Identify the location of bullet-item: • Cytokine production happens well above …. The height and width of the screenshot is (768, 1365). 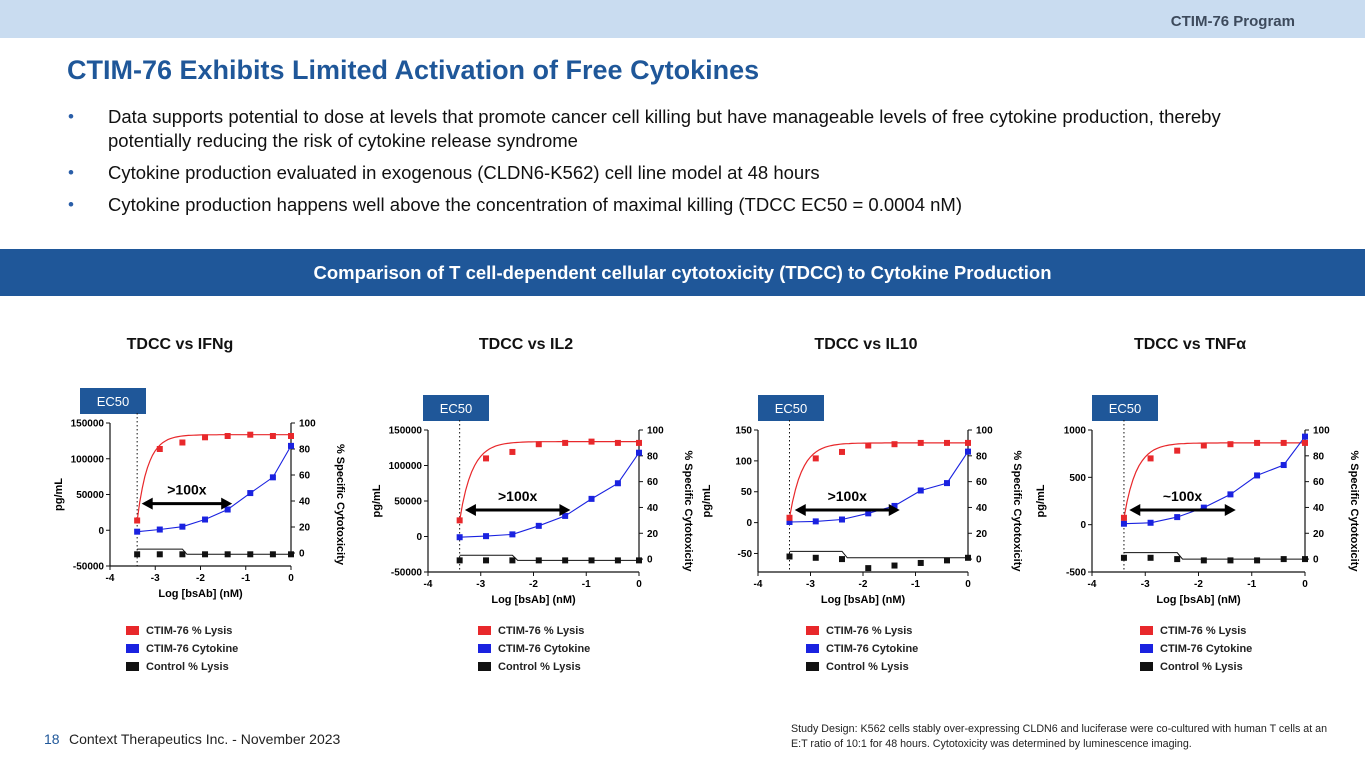
(515, 204).